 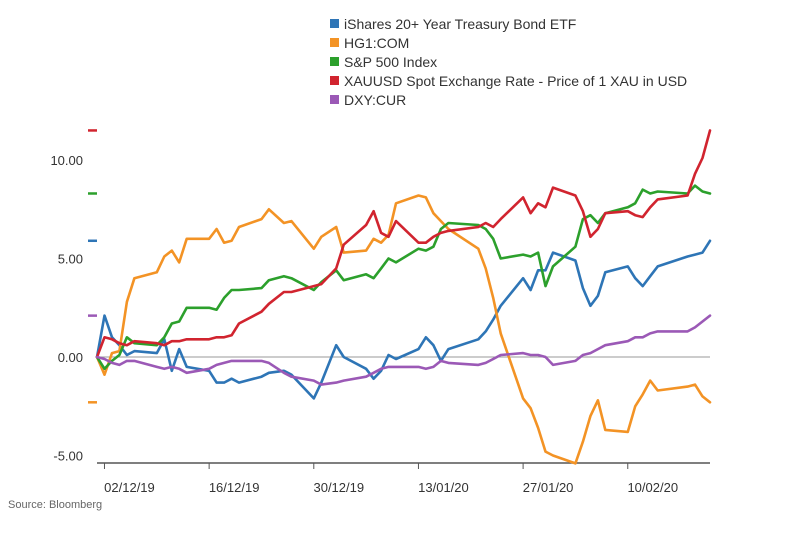 What do you see at coordinates (129, 487) in the screenshot?
I see `x-tick-label: 02/12/19` at bounding box center [129, 487].